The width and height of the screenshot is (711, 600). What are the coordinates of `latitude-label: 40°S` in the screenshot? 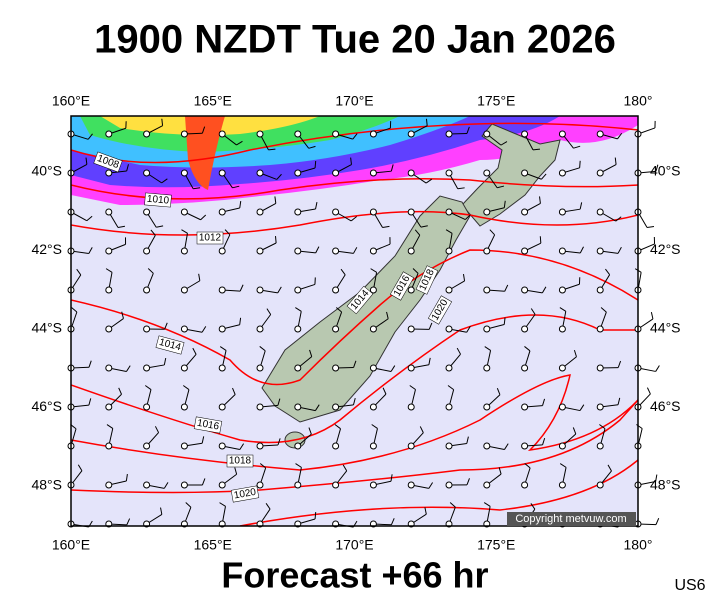 It's located at (665, 171).